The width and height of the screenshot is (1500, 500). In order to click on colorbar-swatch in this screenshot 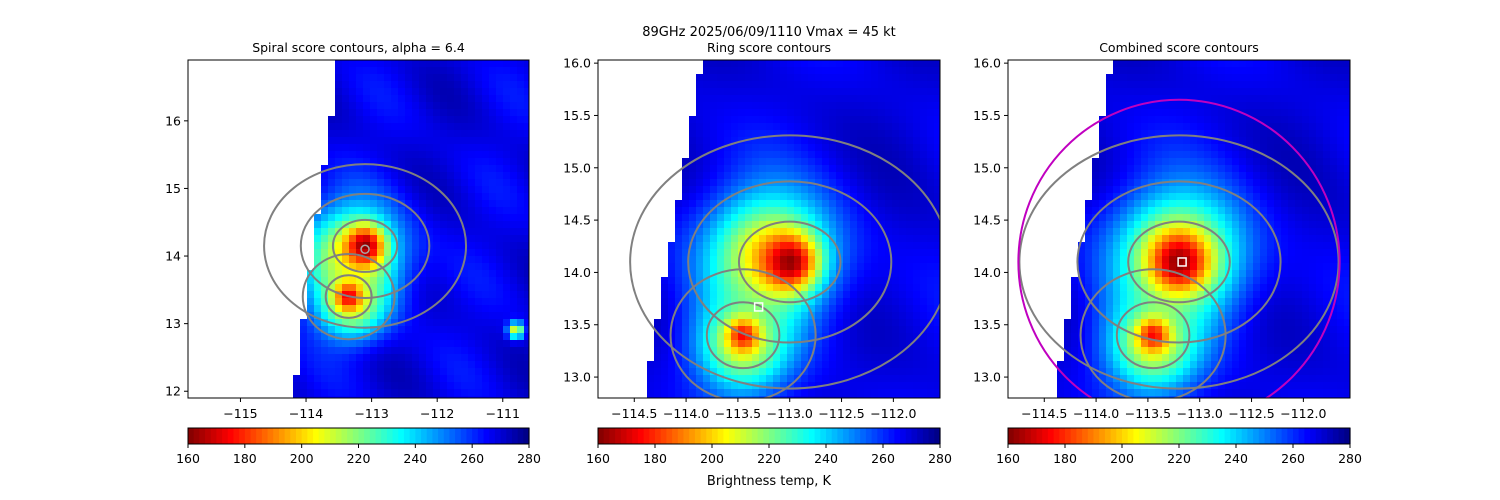, I will do `click(344, 436)`.